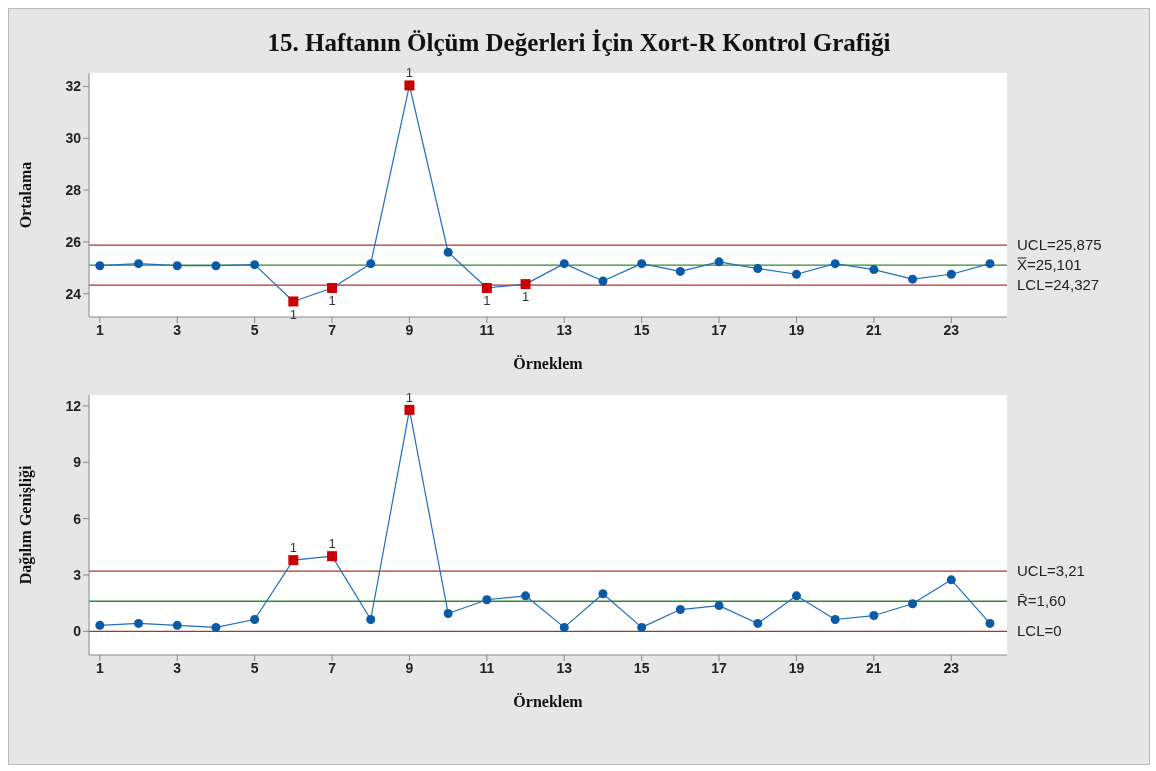 The width and height of the screenshot is (1156, 771). What do you see at coordinates (77, 631) in the screenshot?
I see `y-tick-label: 0` at bounding box center [77, 631].